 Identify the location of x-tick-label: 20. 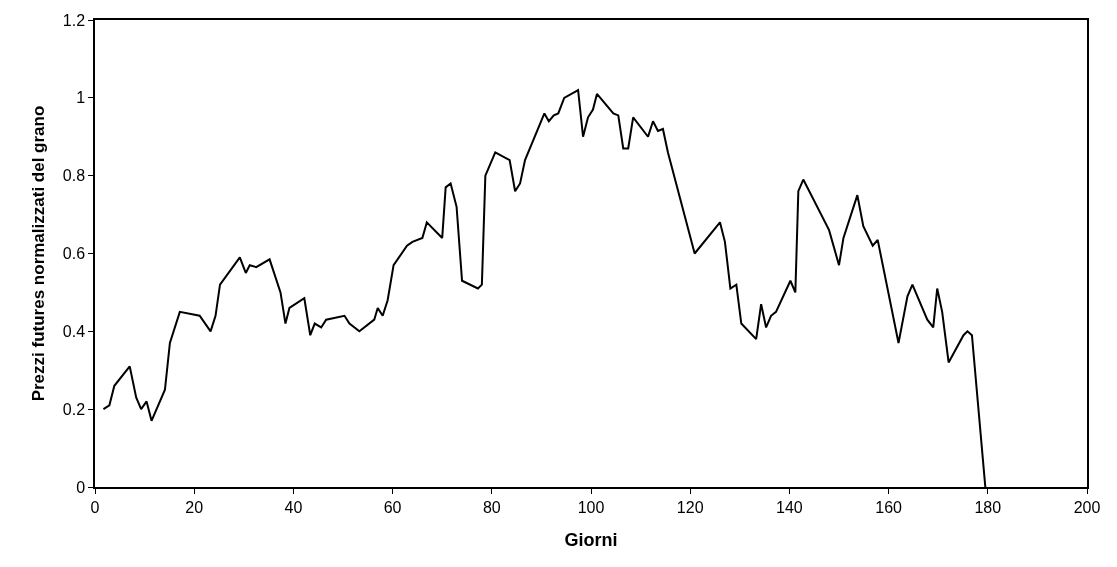
(194, 507).